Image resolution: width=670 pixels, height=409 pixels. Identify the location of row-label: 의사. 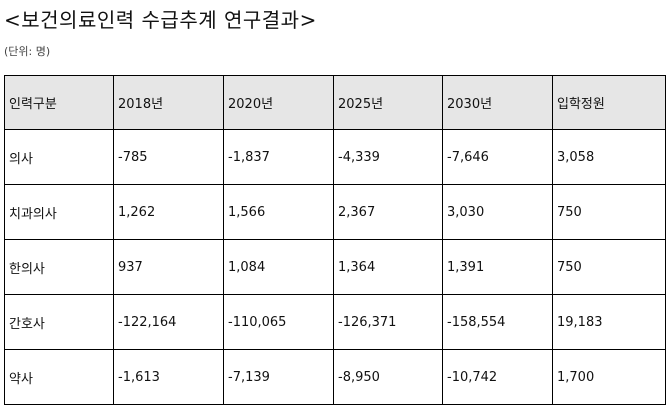
(59, 157).